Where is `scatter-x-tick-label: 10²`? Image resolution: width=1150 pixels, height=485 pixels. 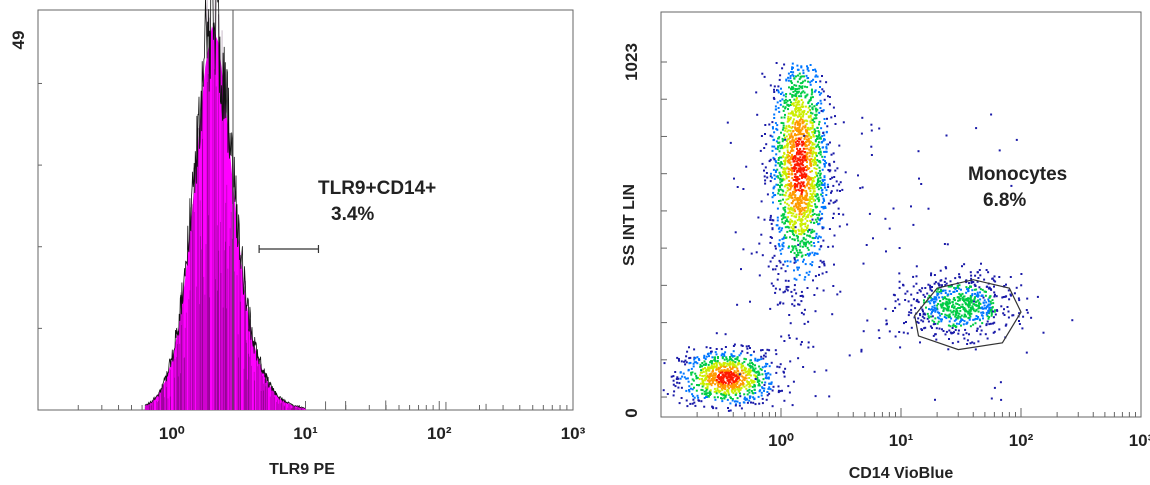 scatter-x-tick-label: 10² is located at coordinates (1021, 440).